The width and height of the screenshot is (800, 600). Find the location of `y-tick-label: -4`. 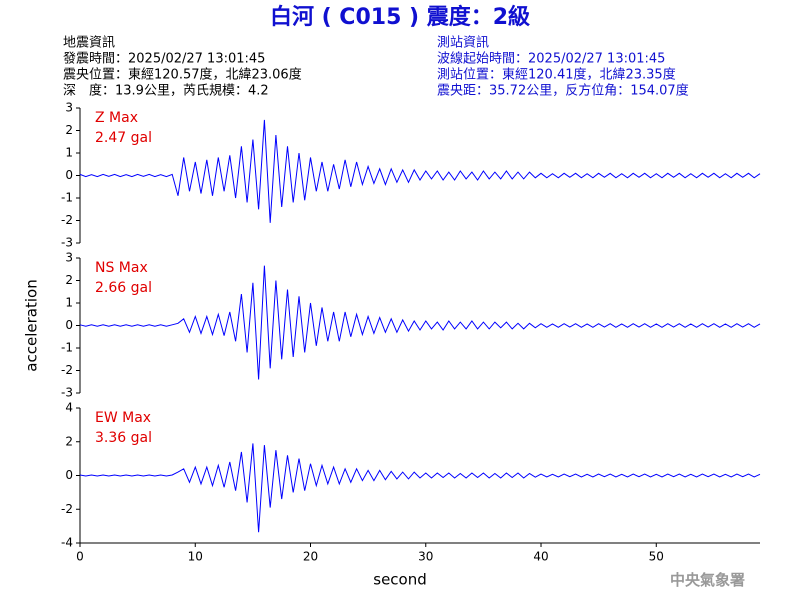

y-tick-label: -4 is located at coordinates (67, 543).